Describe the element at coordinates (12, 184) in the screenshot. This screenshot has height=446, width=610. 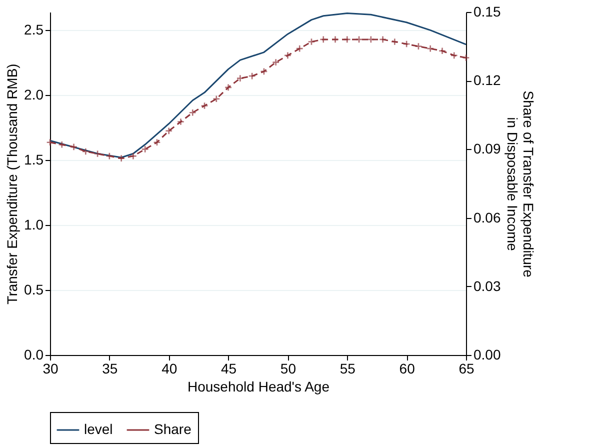
I see `y-axis-title: Transfer Expenditure (Thousand RMB)` at that location.